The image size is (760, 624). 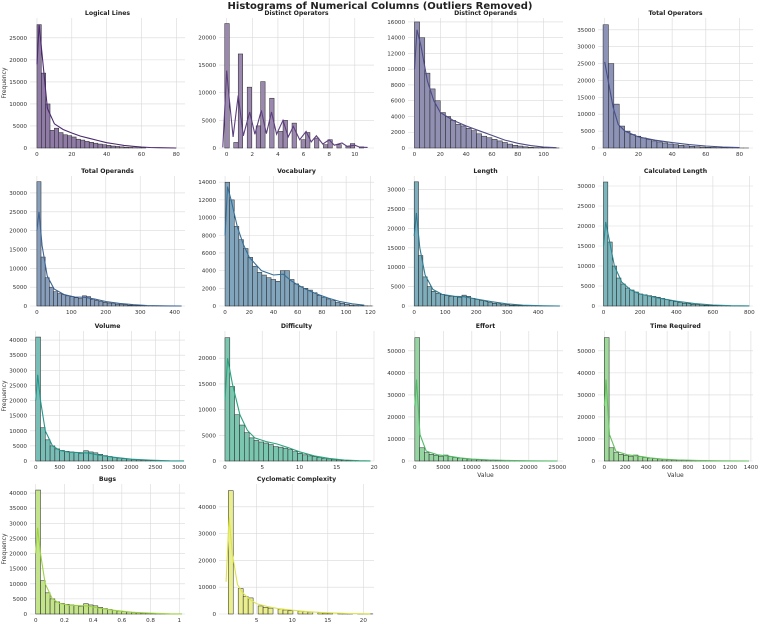 I want to click on x-tick-label: 100, so click(x=543, y=155).